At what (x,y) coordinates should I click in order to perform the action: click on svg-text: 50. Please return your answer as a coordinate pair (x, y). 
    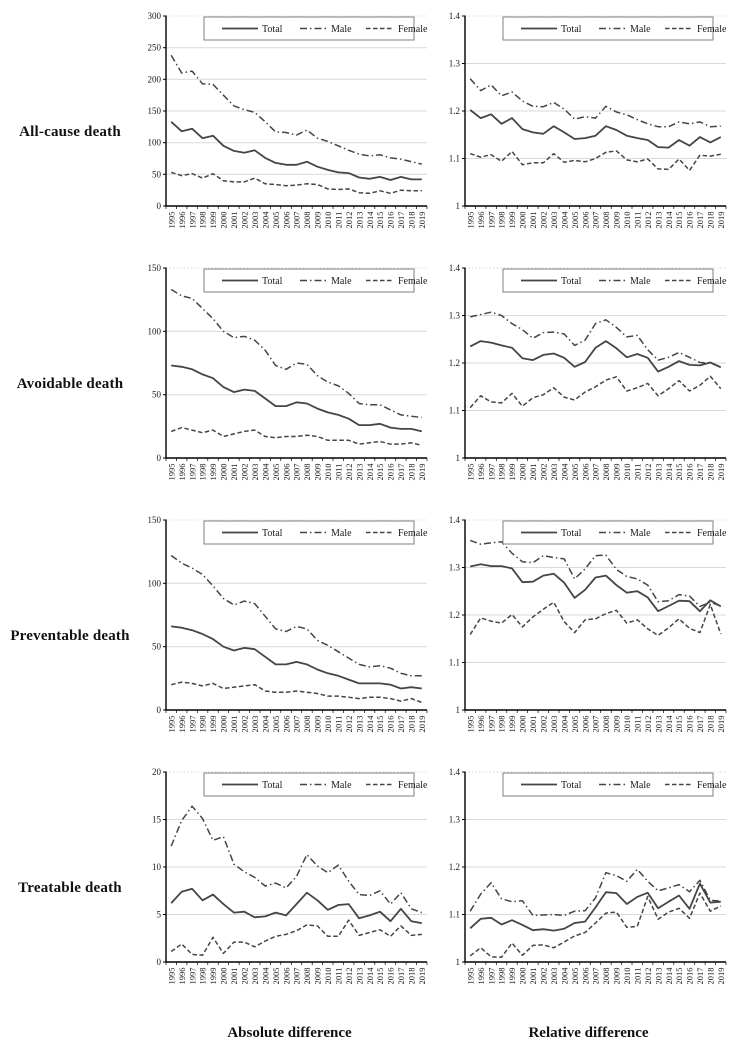
    Looking at the image, I should click on (157, 174).